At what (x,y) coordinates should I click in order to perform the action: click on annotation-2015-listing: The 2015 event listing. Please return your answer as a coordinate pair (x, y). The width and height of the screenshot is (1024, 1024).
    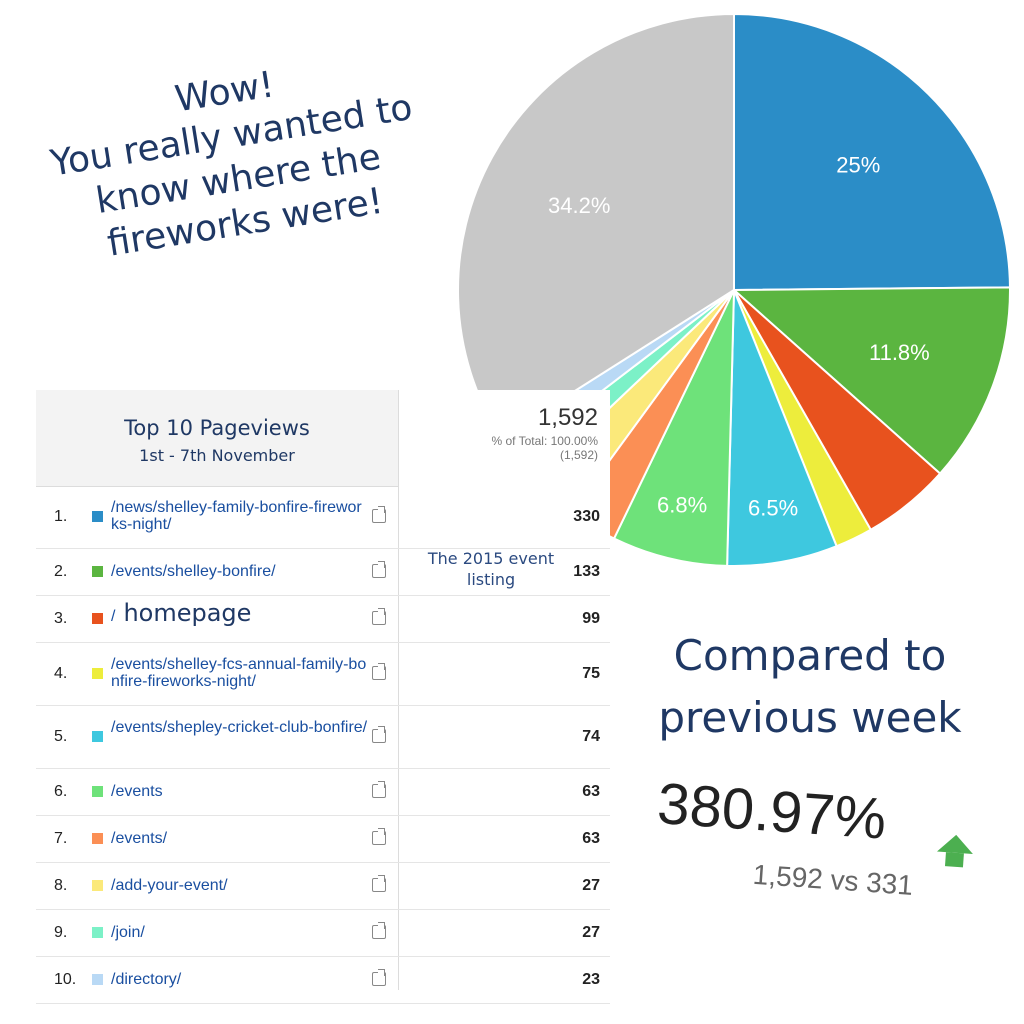
    Looking at the image, I should click on (491, 569).